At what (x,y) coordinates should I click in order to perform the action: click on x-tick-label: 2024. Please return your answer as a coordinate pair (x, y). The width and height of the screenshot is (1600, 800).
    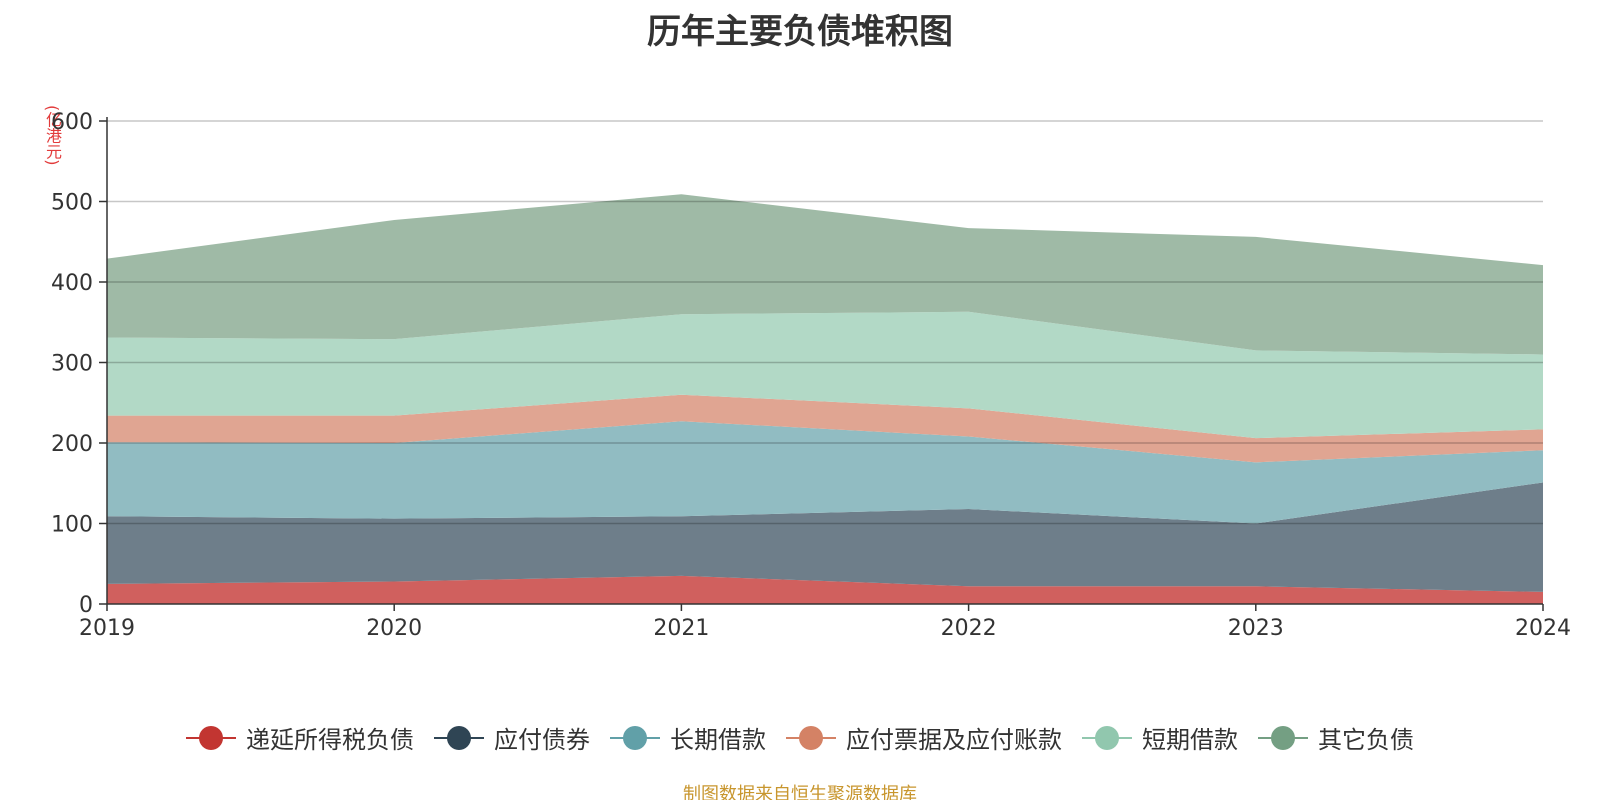
    Looking at the image, I should click on (1543, 628).